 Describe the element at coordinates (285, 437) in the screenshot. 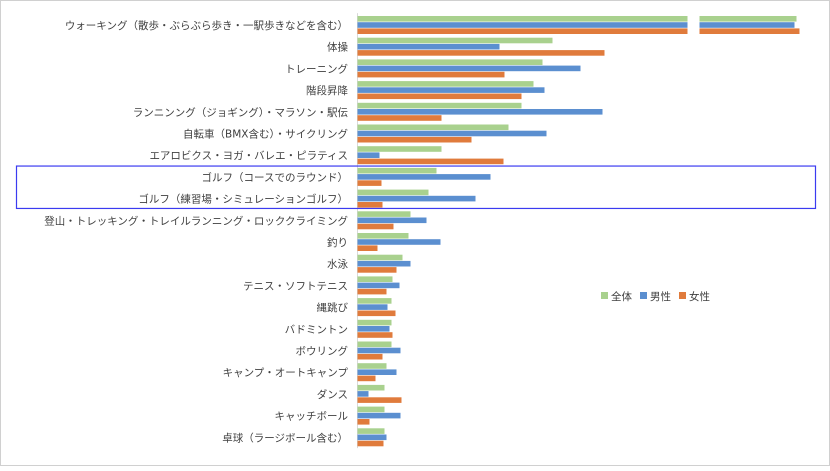

I see `category-label: 卓球（ラージボール含む）` at that location.